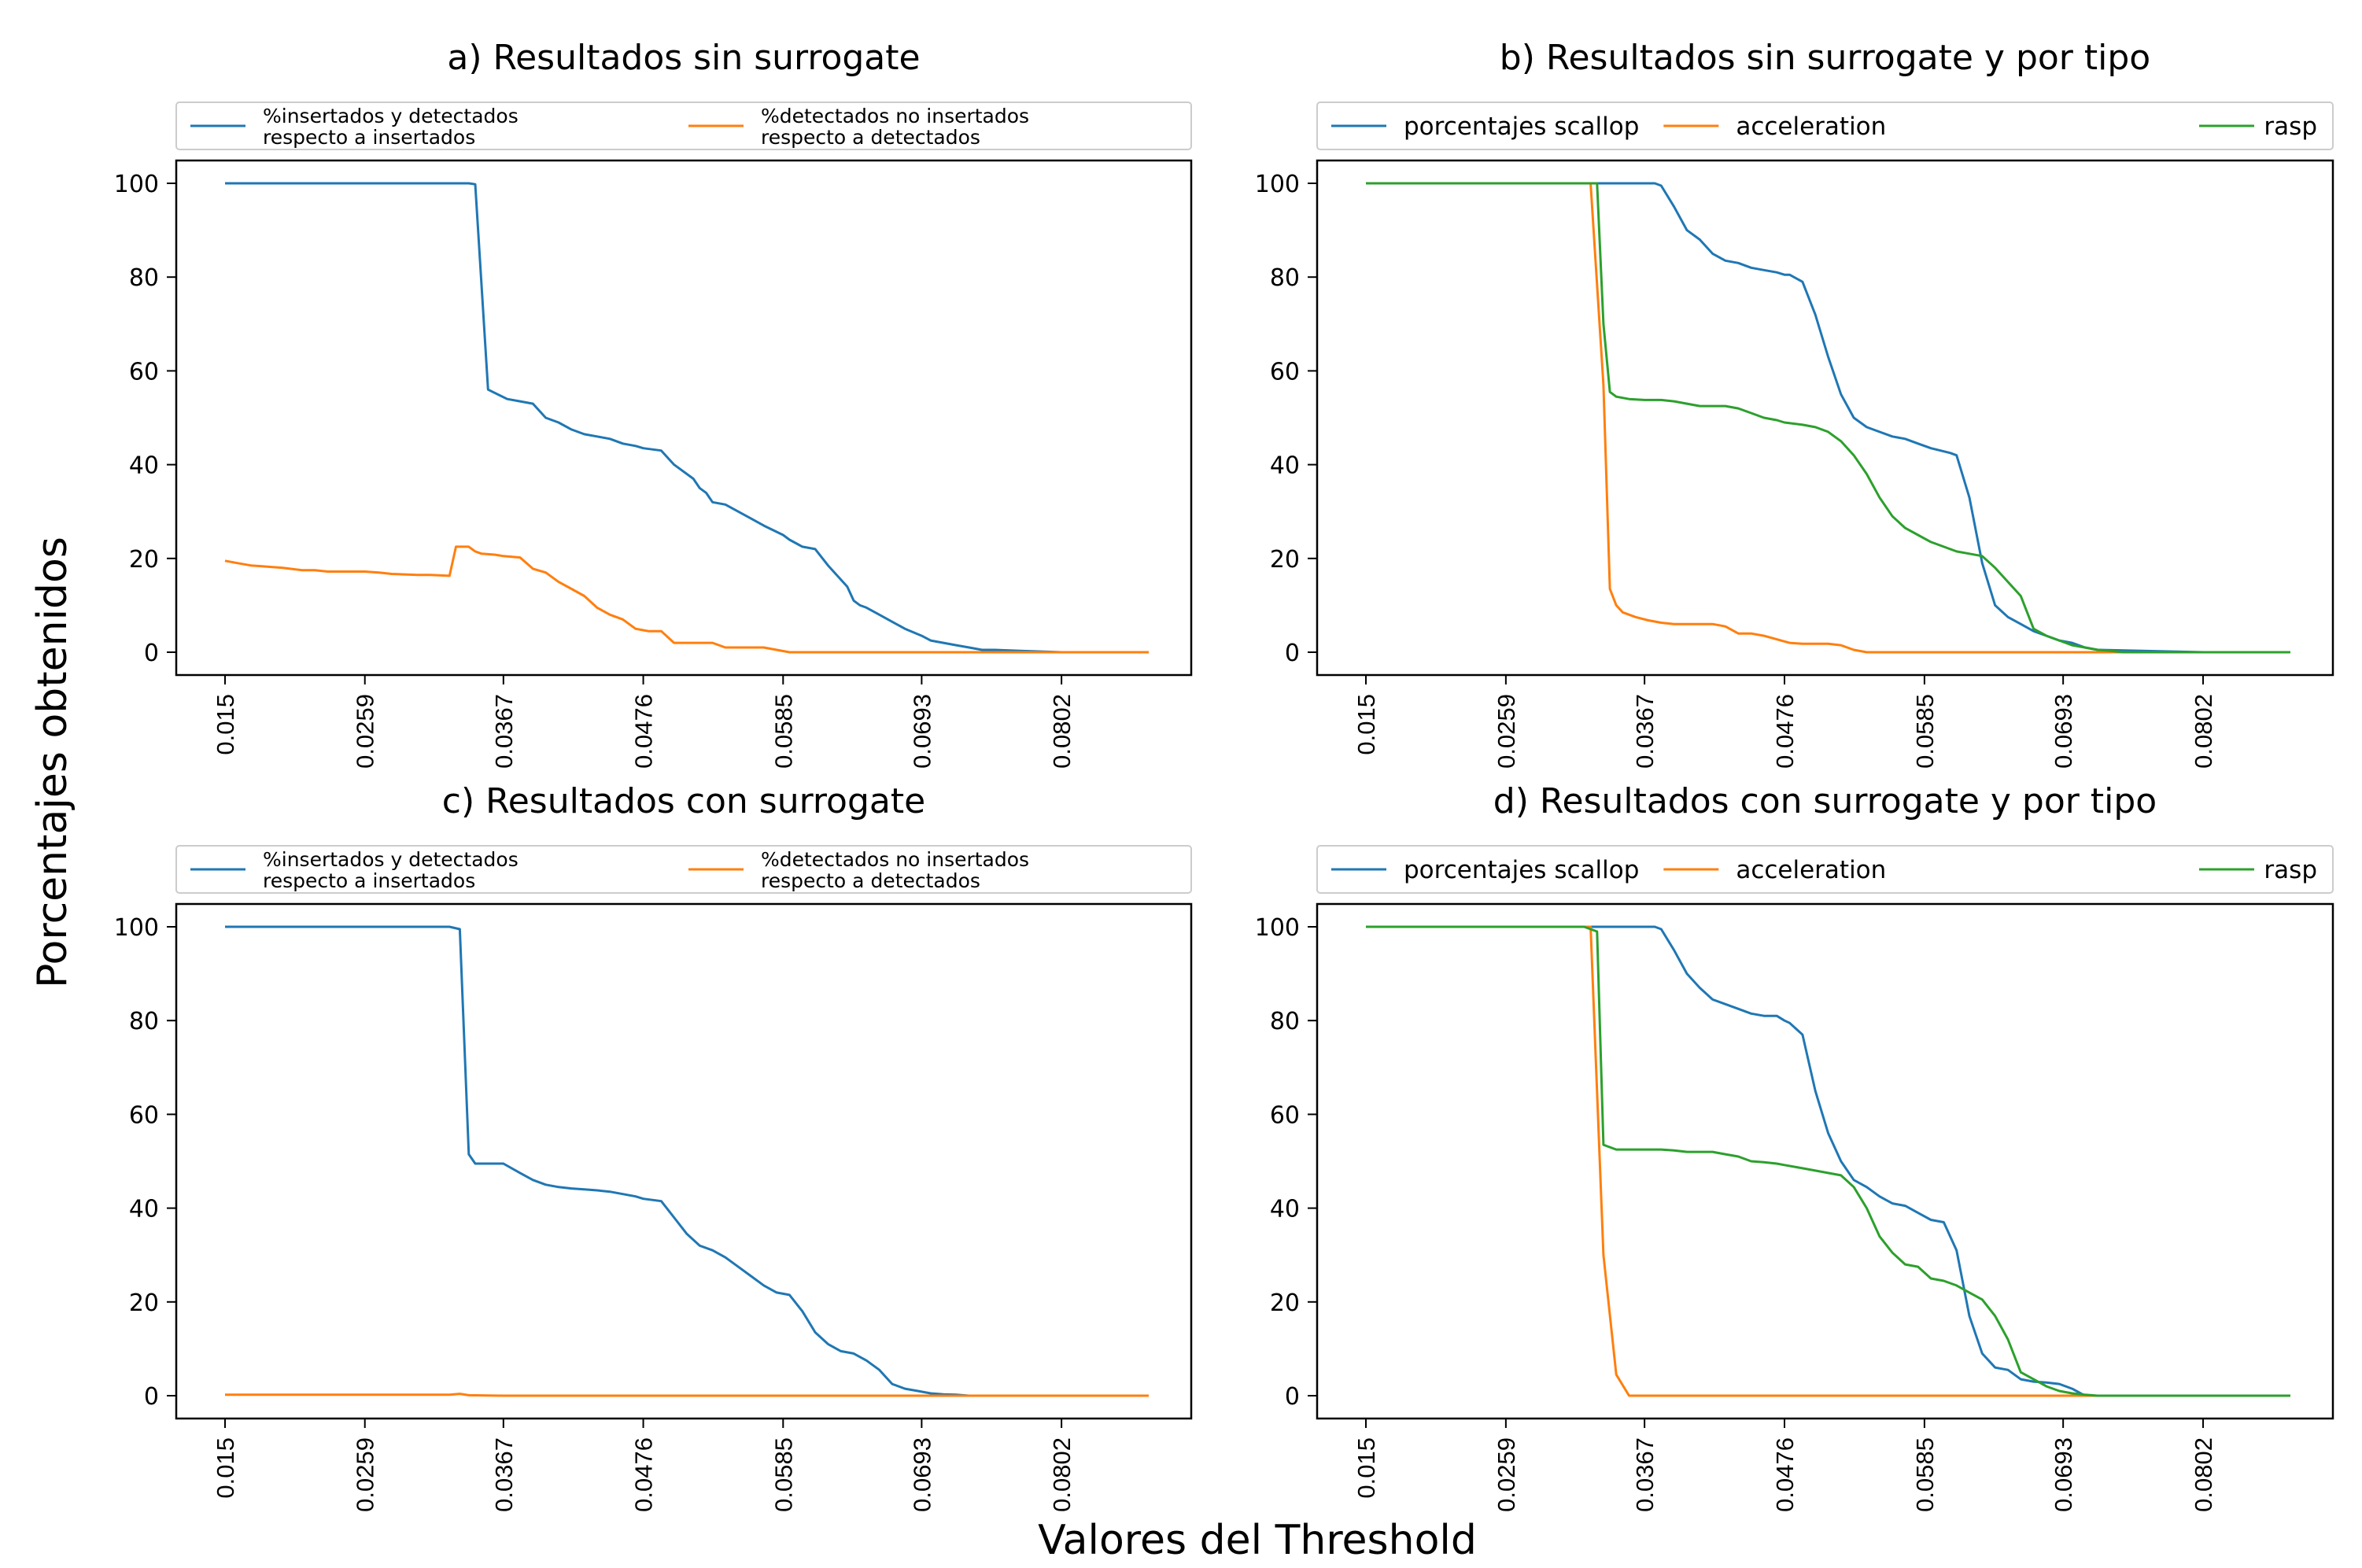  What do you see at coordinates (1257, 1540) in the screenshot?
I see `x-axis-label: Valores del Threshold` at bounding box center [1257, 1540].